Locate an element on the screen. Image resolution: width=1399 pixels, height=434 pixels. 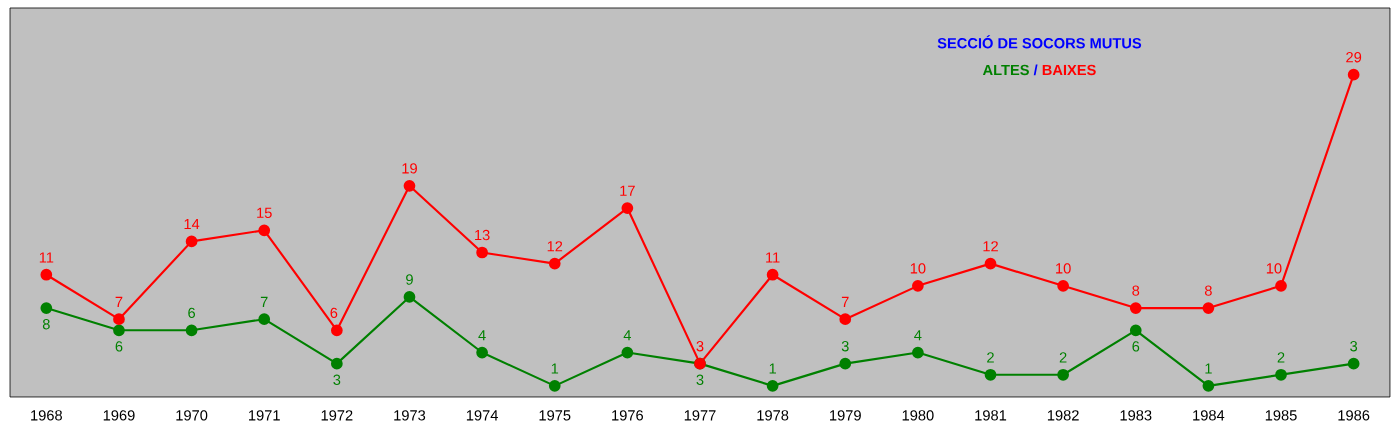
x-tick-label: 1986 is located at coordinates (1354, 415).